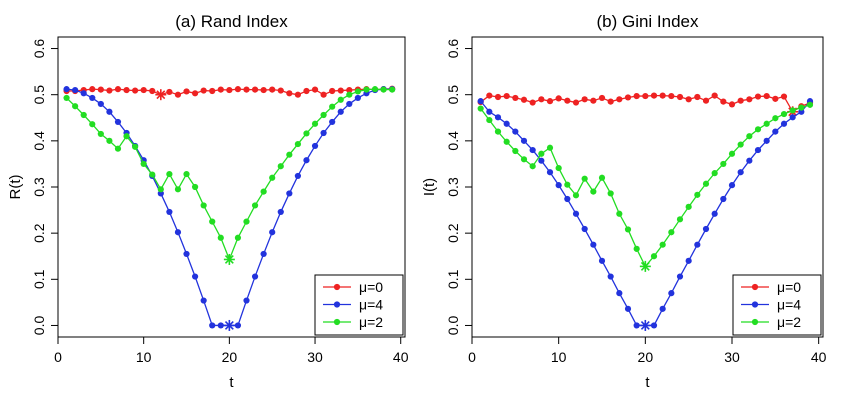 The height and width of the screenshot is (420, 841). What do you see at coordinates (429, 187) in the screenshot?
I see `y-axis-label: I(t)` at bounding box center [429, 187].